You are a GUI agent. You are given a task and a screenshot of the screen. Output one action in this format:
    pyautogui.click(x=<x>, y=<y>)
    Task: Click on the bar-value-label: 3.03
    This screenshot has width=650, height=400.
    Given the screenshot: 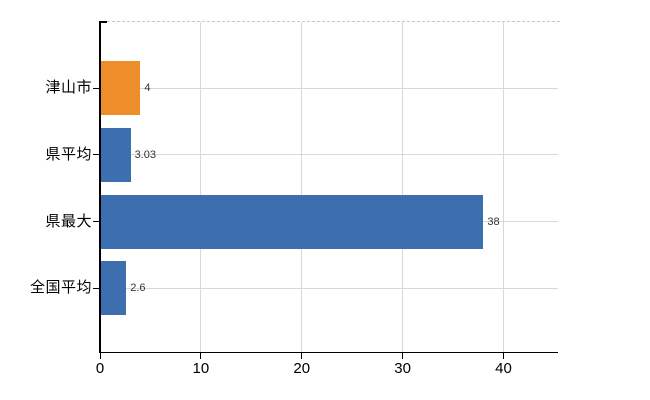 What is the action you would take?
    pyautogui.click(x=145, y=154)
    